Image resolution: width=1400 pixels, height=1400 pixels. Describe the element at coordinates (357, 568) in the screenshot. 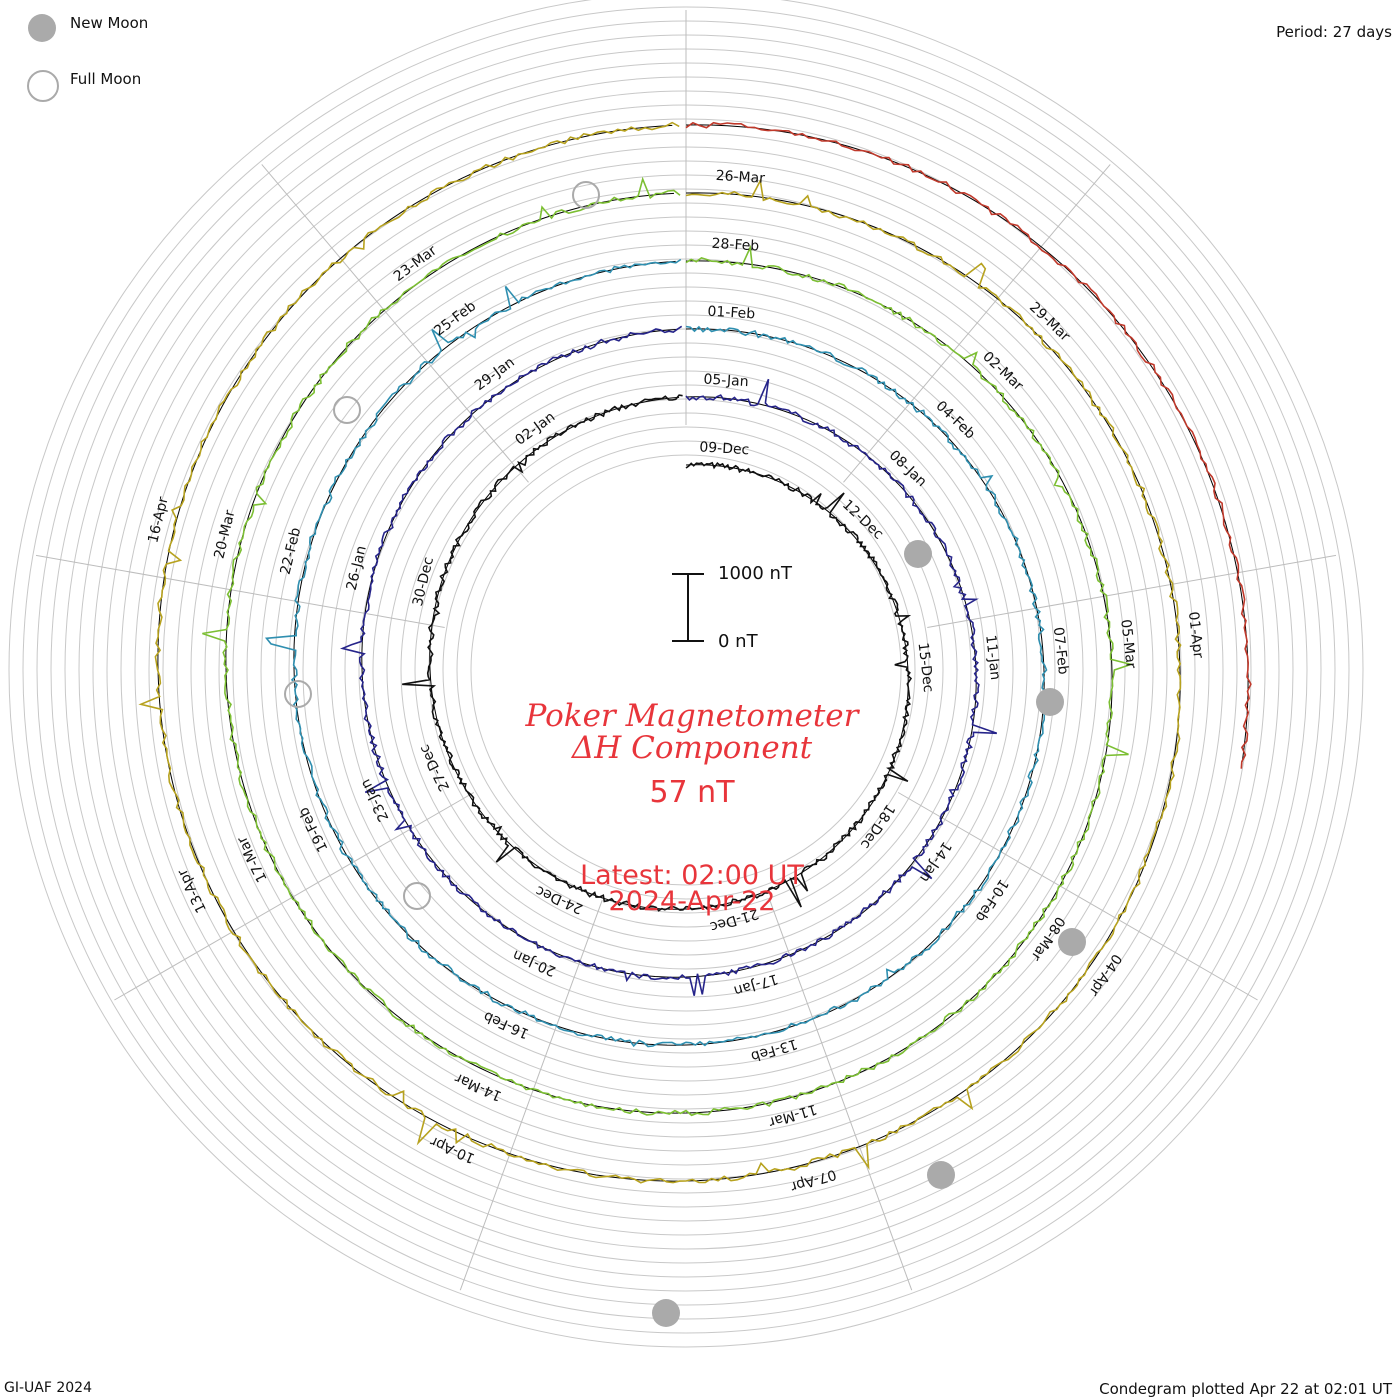

I see `date-label: 26-Jan` at that location.